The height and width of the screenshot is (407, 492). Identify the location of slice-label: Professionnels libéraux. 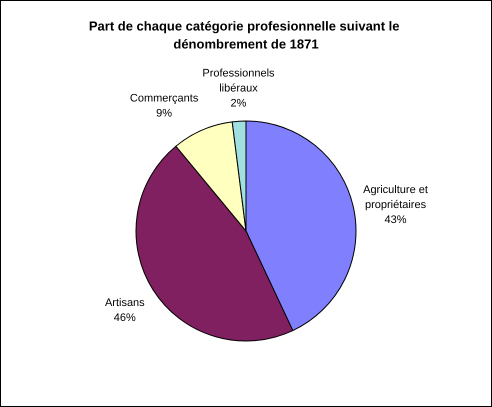
(239, 81).